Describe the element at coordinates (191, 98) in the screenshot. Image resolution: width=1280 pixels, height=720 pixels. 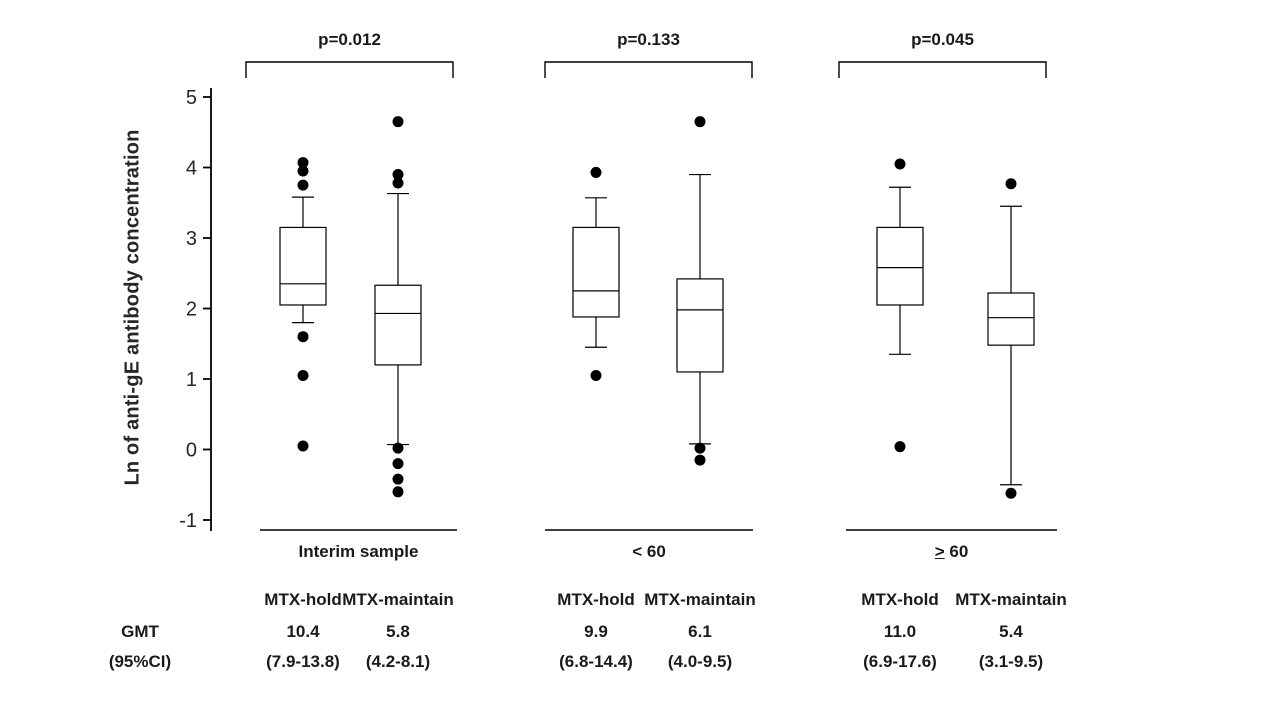
I see `y-tick-label: 5` at that location.